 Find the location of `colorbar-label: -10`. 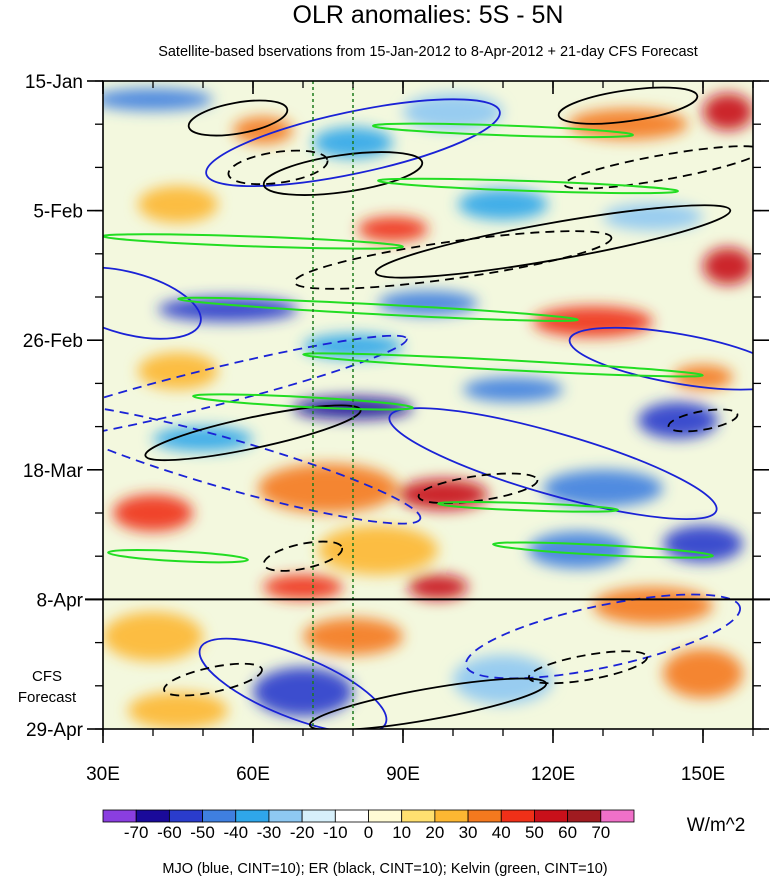

colorbar-label: -10 is located at coordinates (335, 832).